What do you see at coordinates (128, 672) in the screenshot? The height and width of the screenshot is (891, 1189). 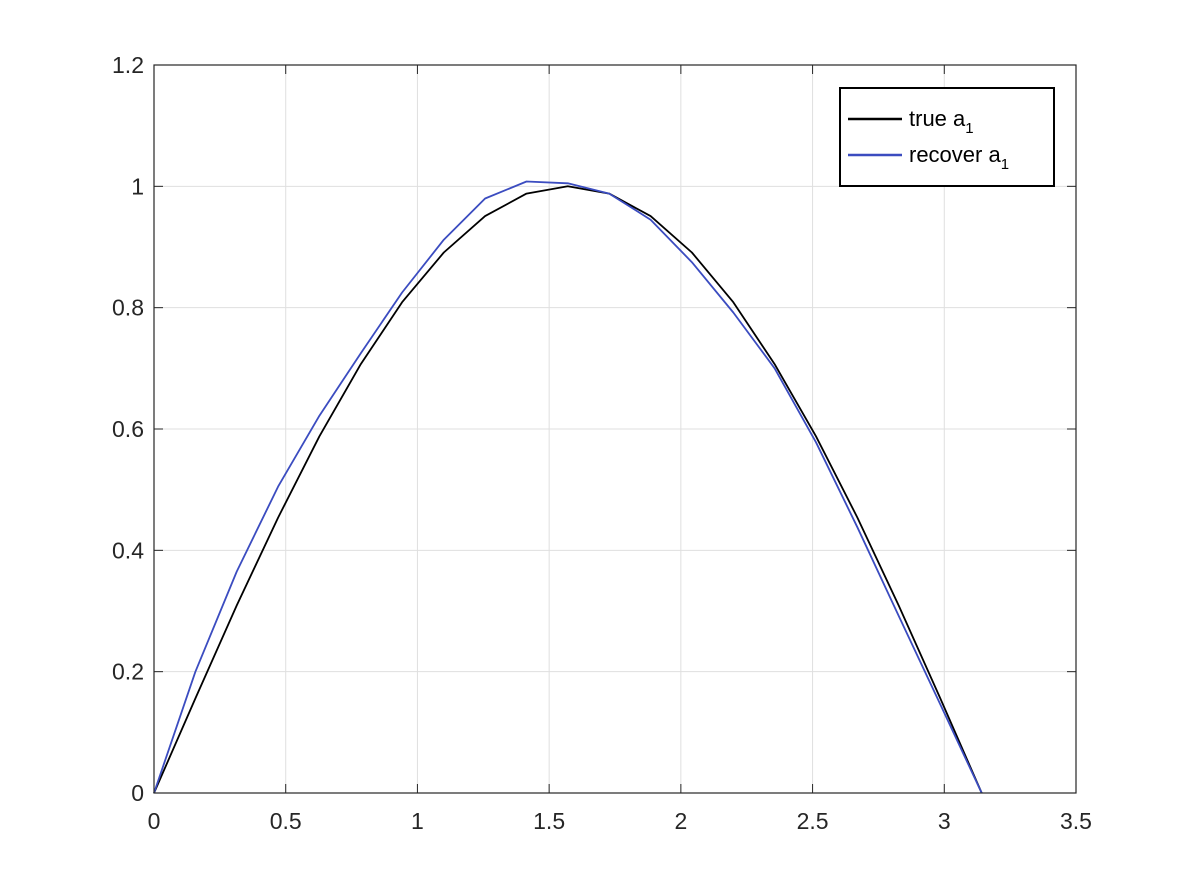 I see `y-tick-label: 0.2` at bounding box center [128, 672].